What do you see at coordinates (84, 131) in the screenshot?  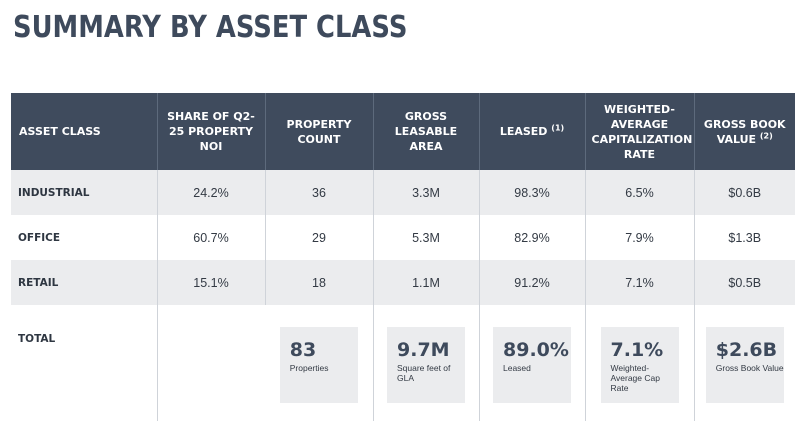 I see `header-asset-class: ASSET CLASS` at bounding box center [84, 131].